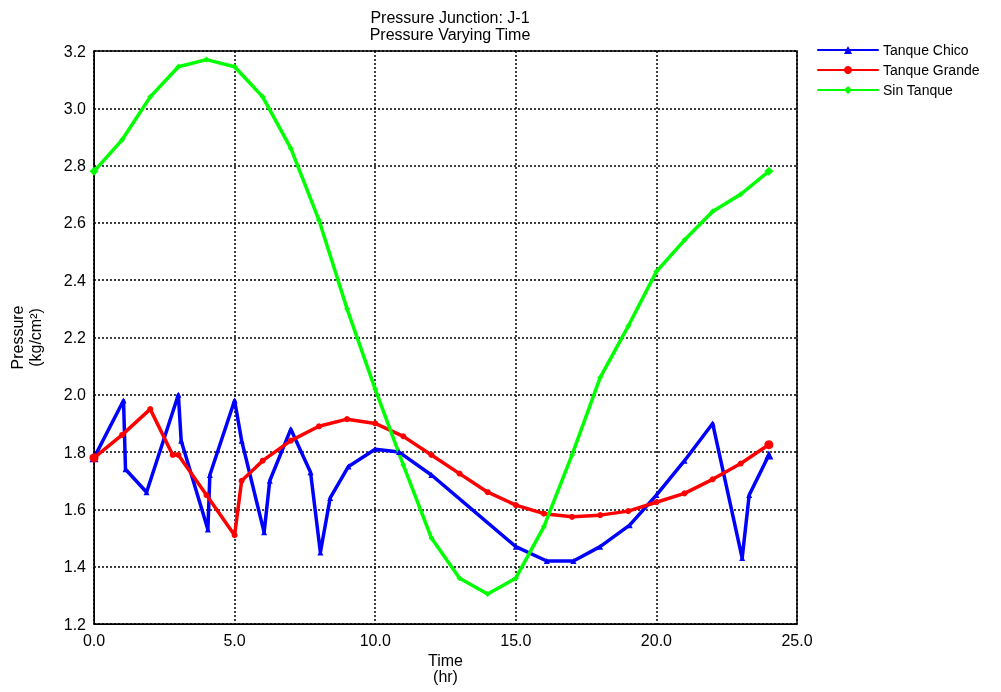  What do you see at coordinates (75, 280) in the screenshot?
I see `y-tick-label: 2.4` at bounding box center [75, 280].